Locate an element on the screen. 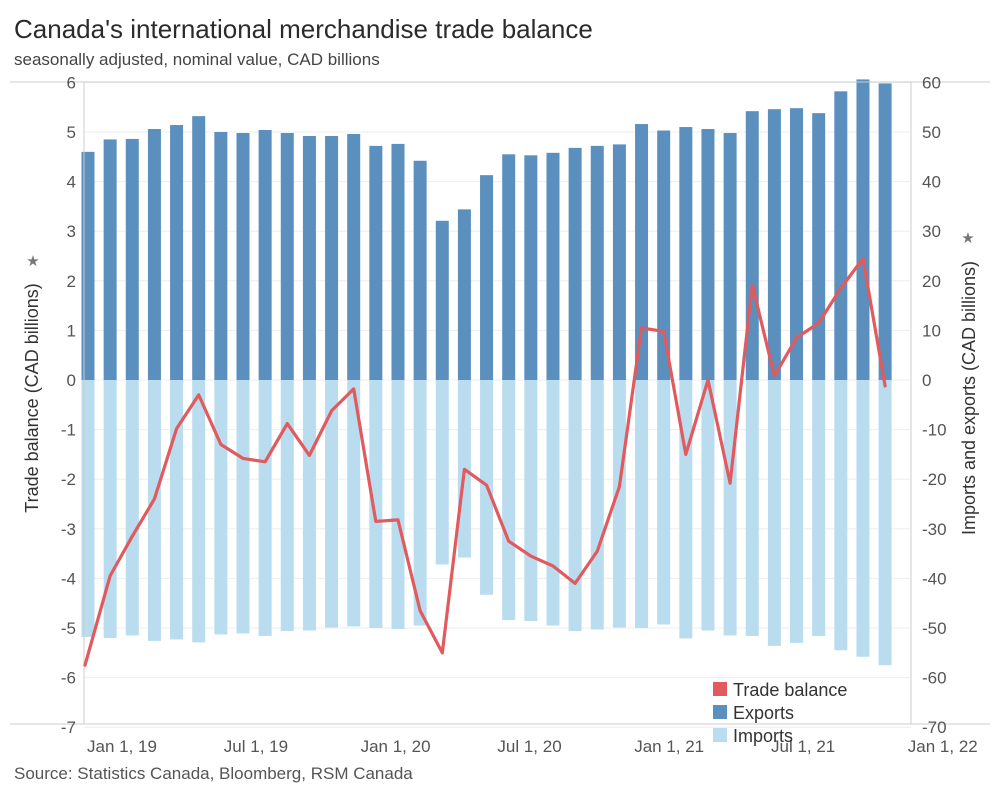  x-tick-label: Jul 1, 21 is located at coordinates (803, 746).